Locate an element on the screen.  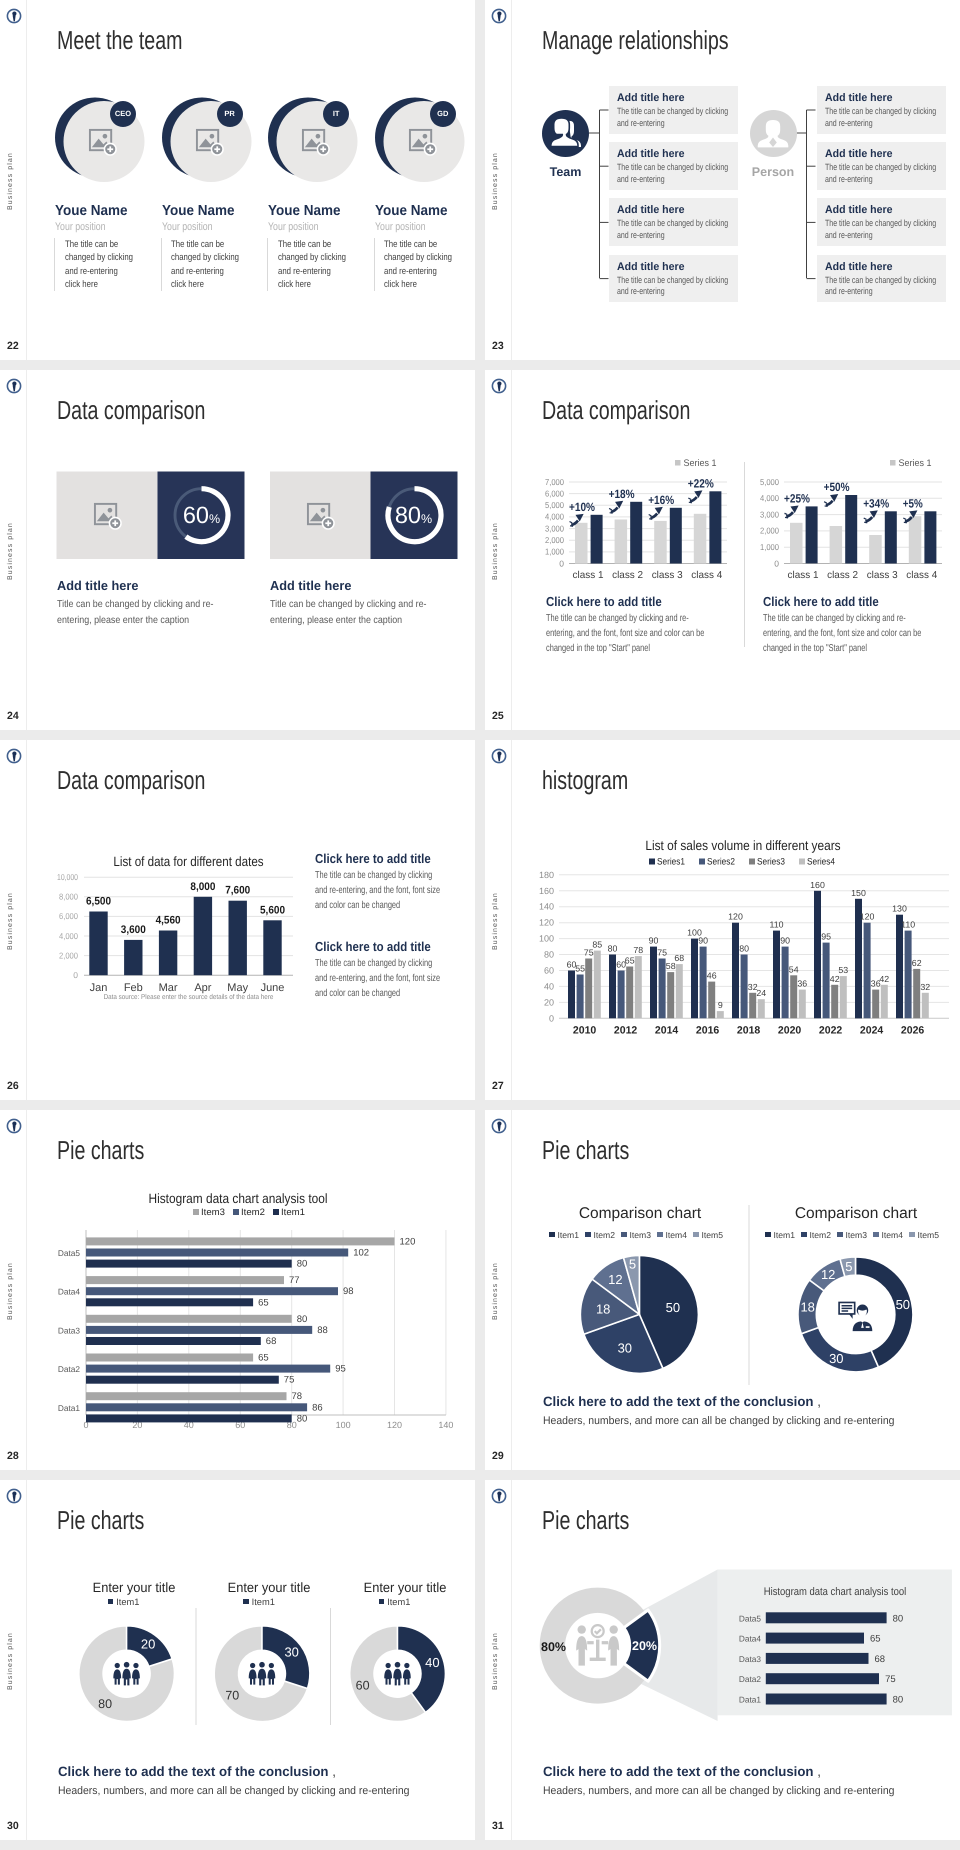
svg-text: Feb is located at coordinates (133, 988).